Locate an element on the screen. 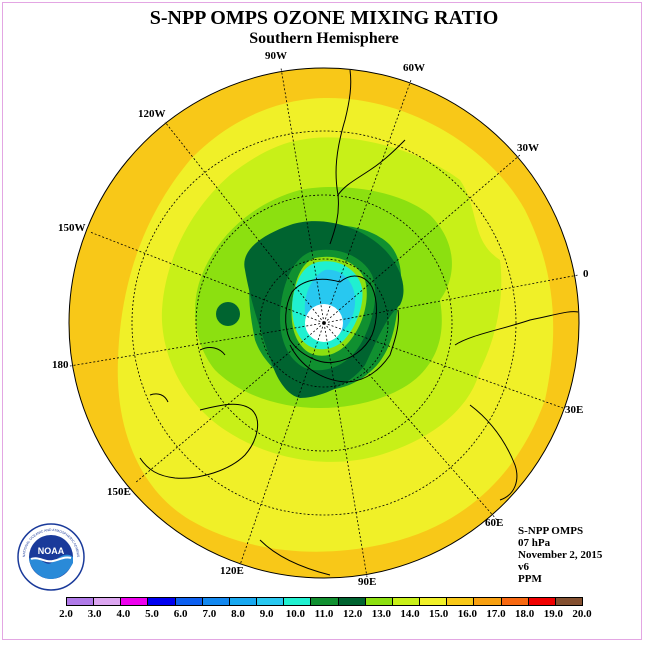 This screenshot has height=648, width=648. info-instrument: S-NPP OMPS is located at coordinates (551, 531).